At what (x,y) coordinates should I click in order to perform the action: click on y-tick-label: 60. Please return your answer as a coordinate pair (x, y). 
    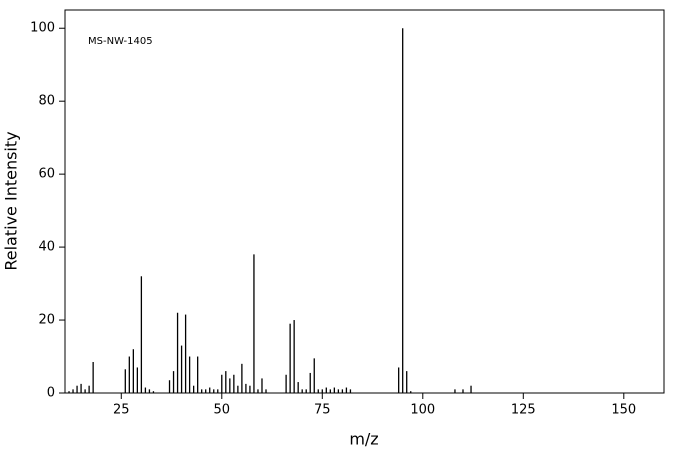
    Looking at the image, I should click on (46, 174).